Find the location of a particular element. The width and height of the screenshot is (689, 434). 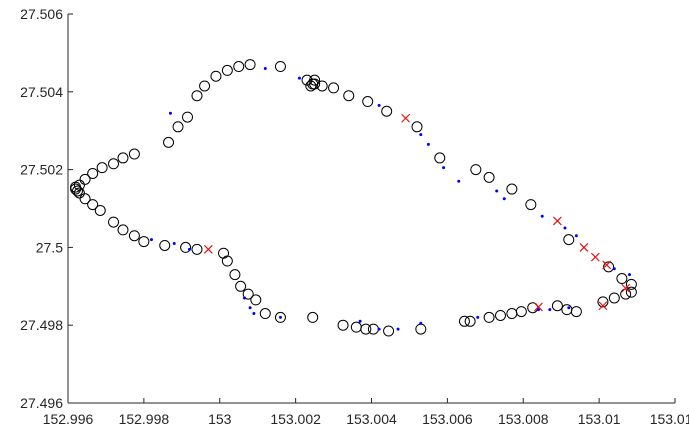

x-tick-label: 153.002 is located at coordinates (295, 419).